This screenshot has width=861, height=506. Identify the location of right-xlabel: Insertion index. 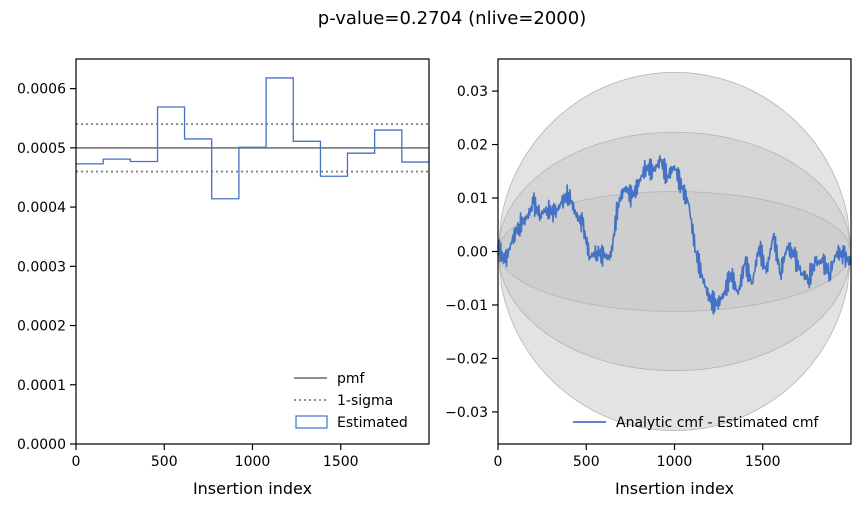
(674, 488).